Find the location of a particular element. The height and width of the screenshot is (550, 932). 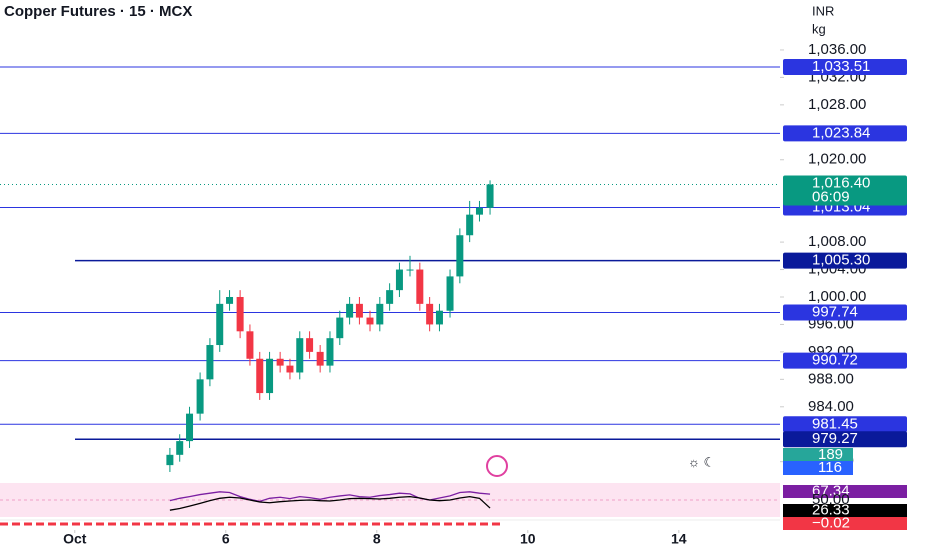

momentum-label-box is located at coordinates (845, 523).